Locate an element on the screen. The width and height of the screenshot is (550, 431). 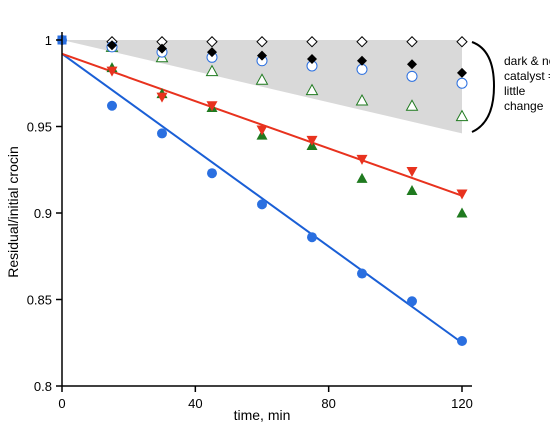
x-tick-label: 80 is located at coordinates (328, 403).